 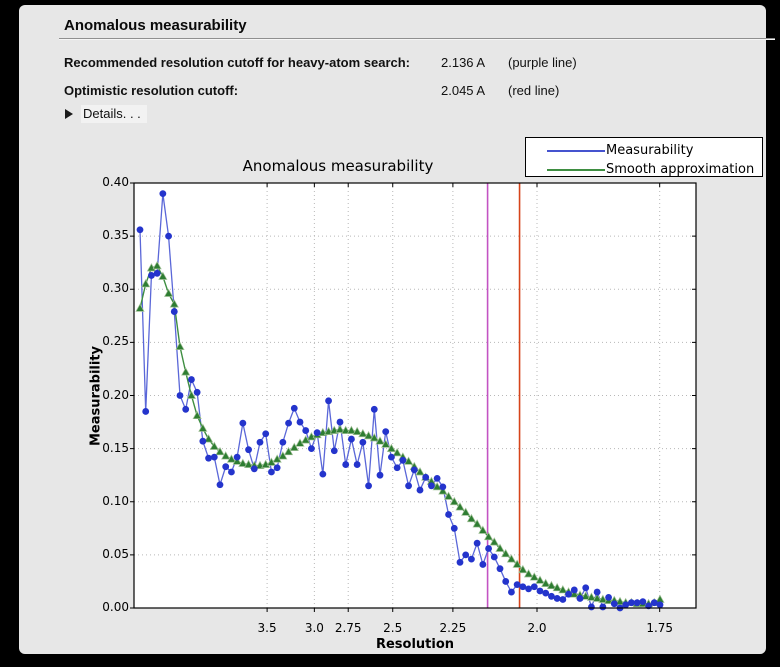 What do you see at coordinates (115, 235) in the screenshot?
I see `y-tick-label: 0.35` at bounding box center [115, 235].